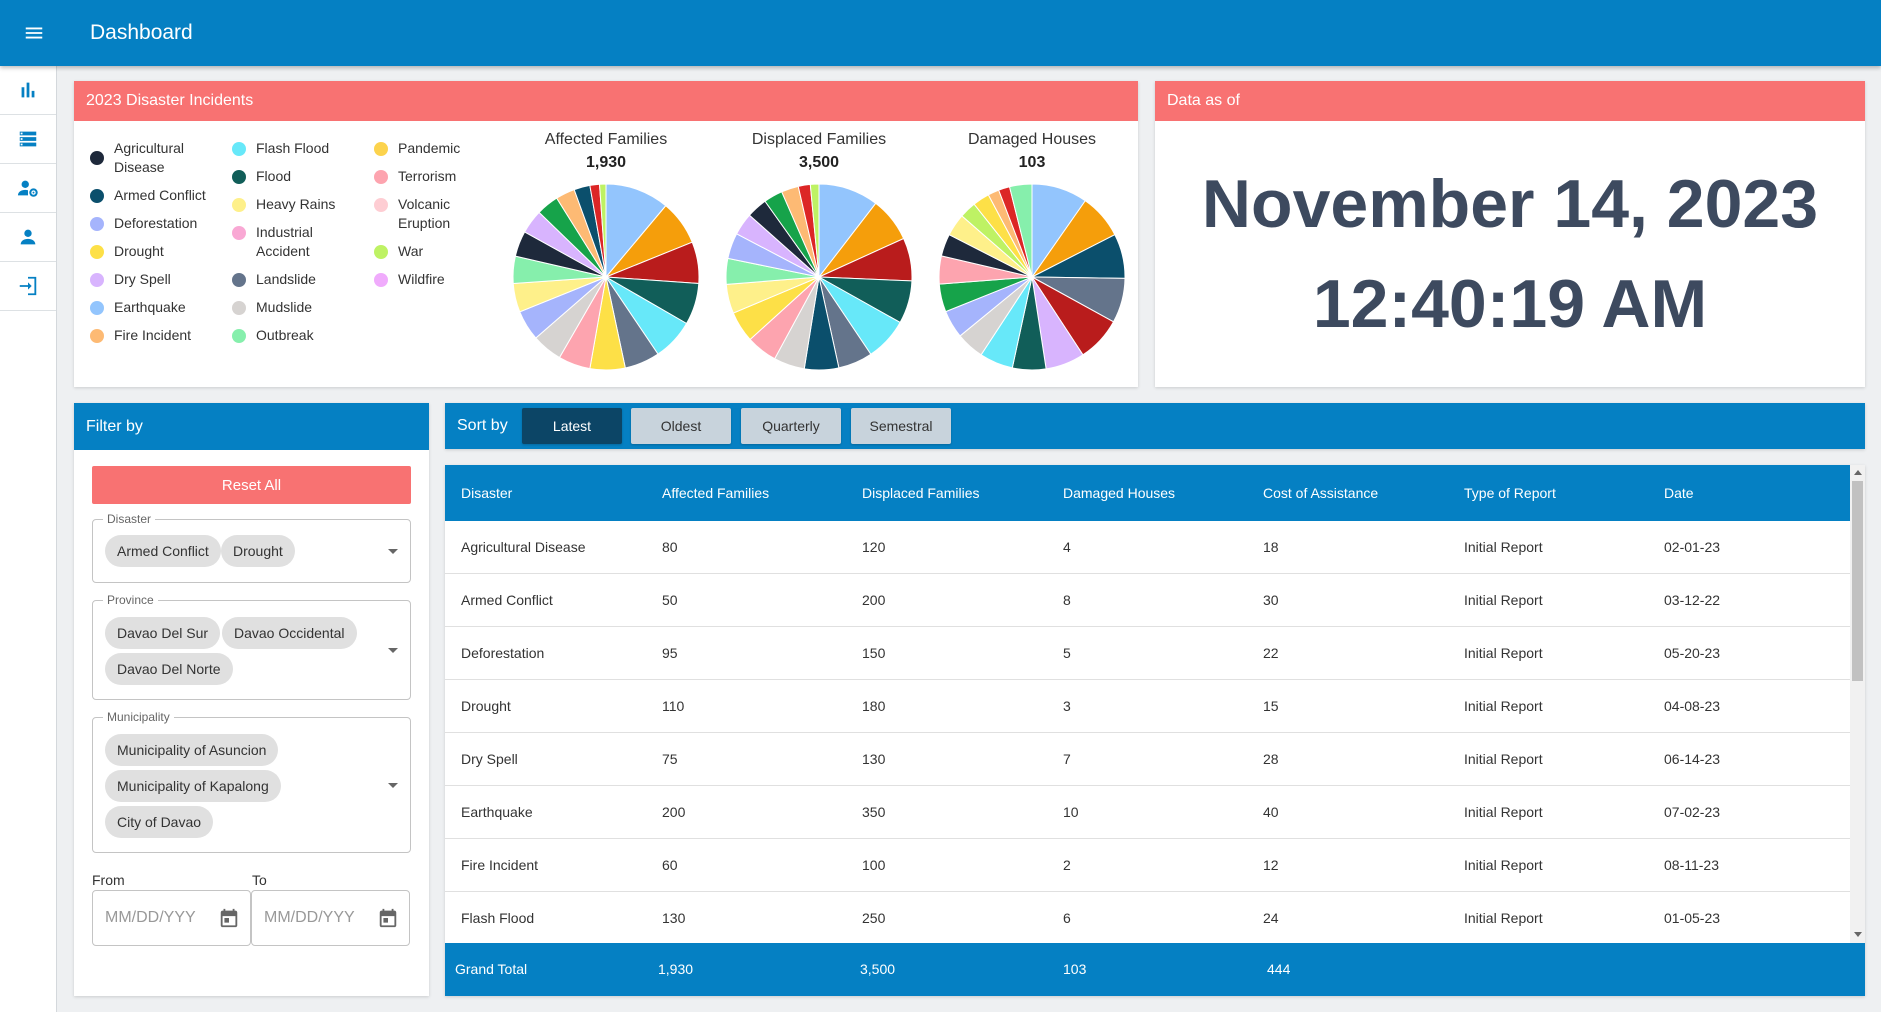 This screenshot has height=1012, width=1881. Describe the element at coordinates (716, 493) in the screenshot. I see `column-header: Affected Families` at that location.